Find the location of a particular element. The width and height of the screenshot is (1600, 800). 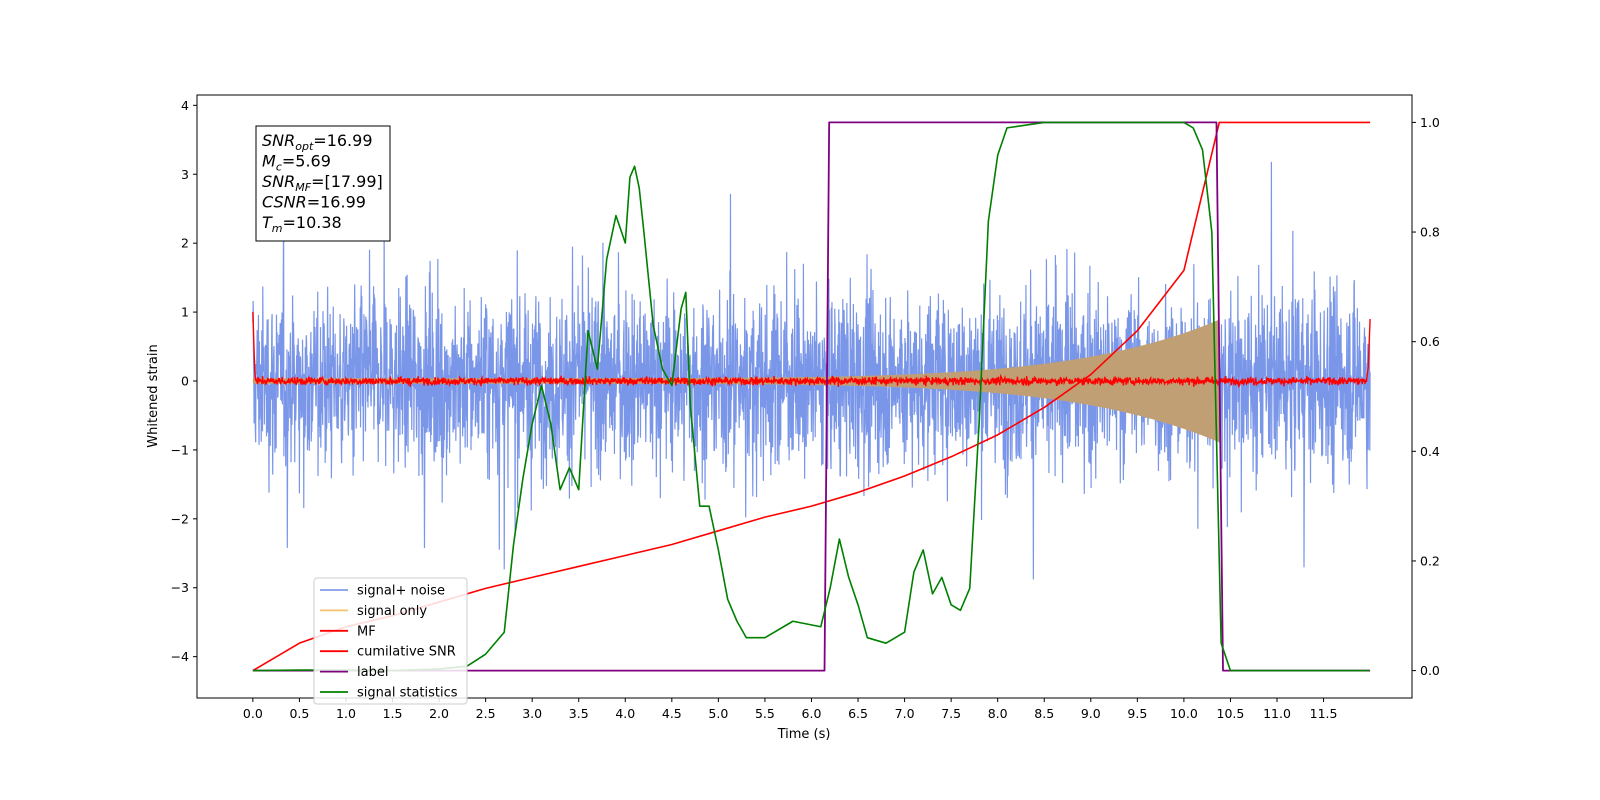

y-left-tick-label: 0 is located at coordinates (185, 380).